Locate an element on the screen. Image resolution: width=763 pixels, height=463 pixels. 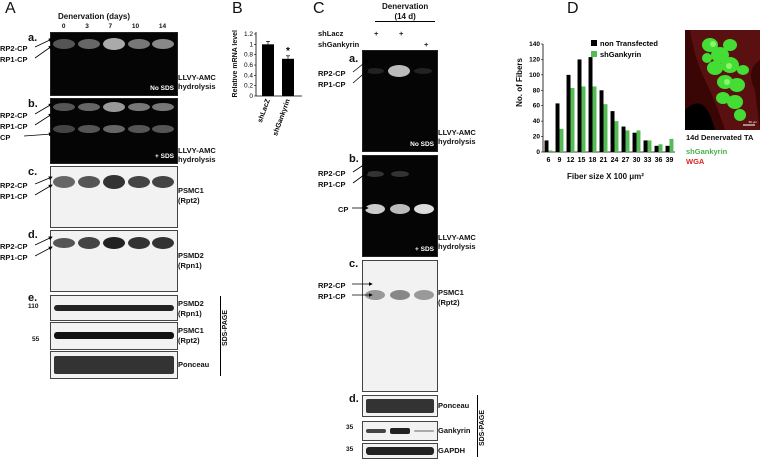
chart-b: 0 0.2 0.4 0.6 0.8 1 1.2 shLacZ shGankyrin * is located at coordinates (273, 83).